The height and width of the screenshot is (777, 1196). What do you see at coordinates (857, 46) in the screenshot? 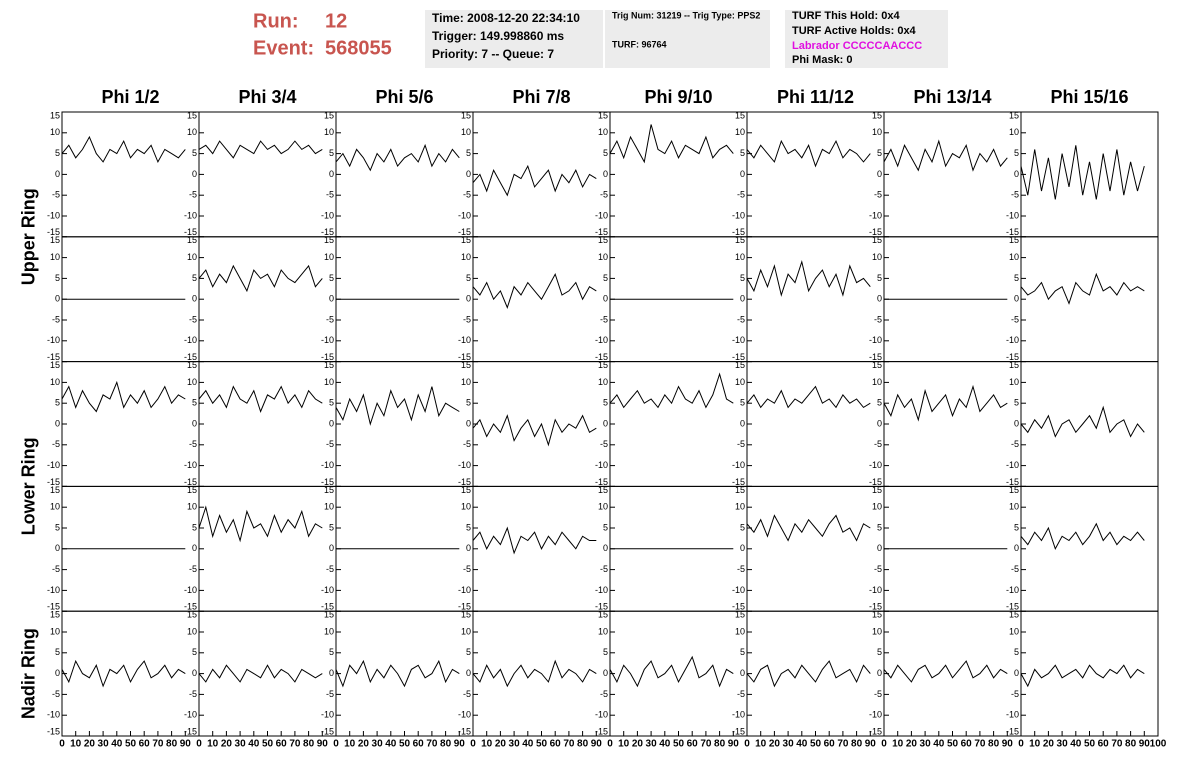
I see `labrador: Labrador CCCCCAACCC` at bounding box center [857, 46].